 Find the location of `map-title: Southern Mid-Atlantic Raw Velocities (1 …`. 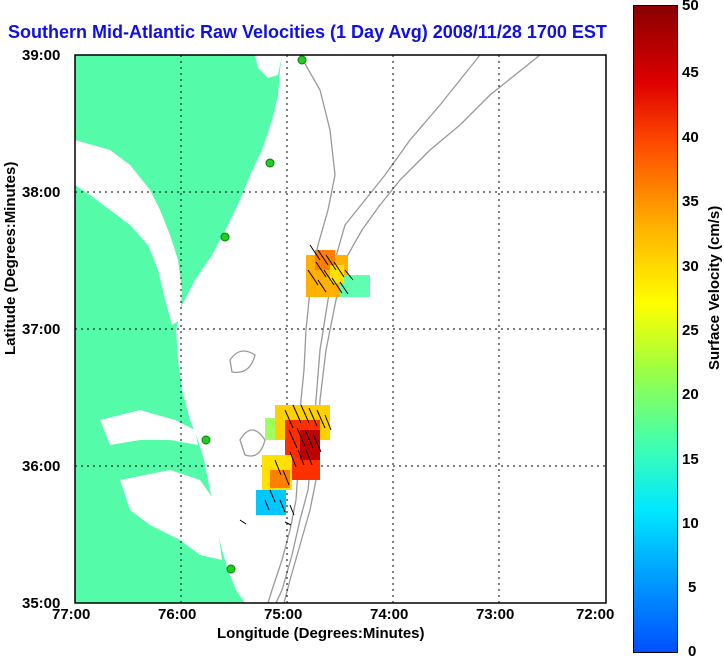

map-title: Southern Mid-Atlantic Raw Velocities (1 … is located at coordinates (307, 32).